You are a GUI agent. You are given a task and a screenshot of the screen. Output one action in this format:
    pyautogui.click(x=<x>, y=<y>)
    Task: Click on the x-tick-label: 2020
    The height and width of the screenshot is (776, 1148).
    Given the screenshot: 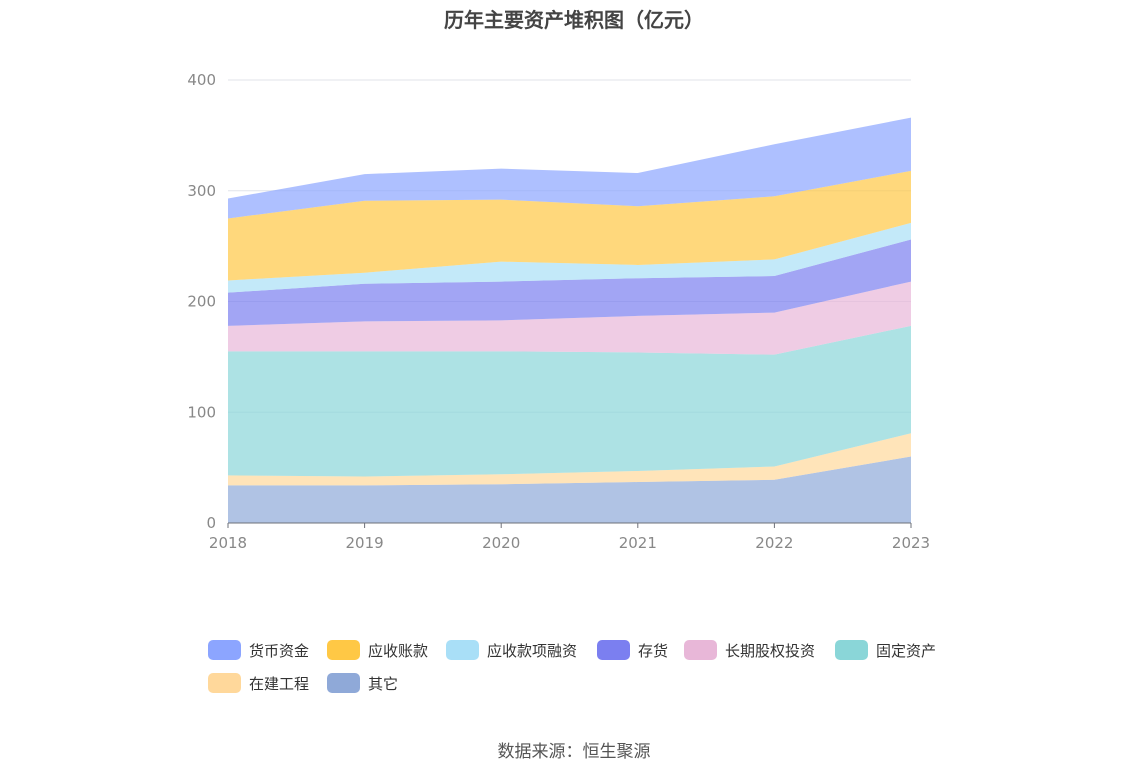 What is the action you would take?
    pyautogui.click(x=501, y=543)
    